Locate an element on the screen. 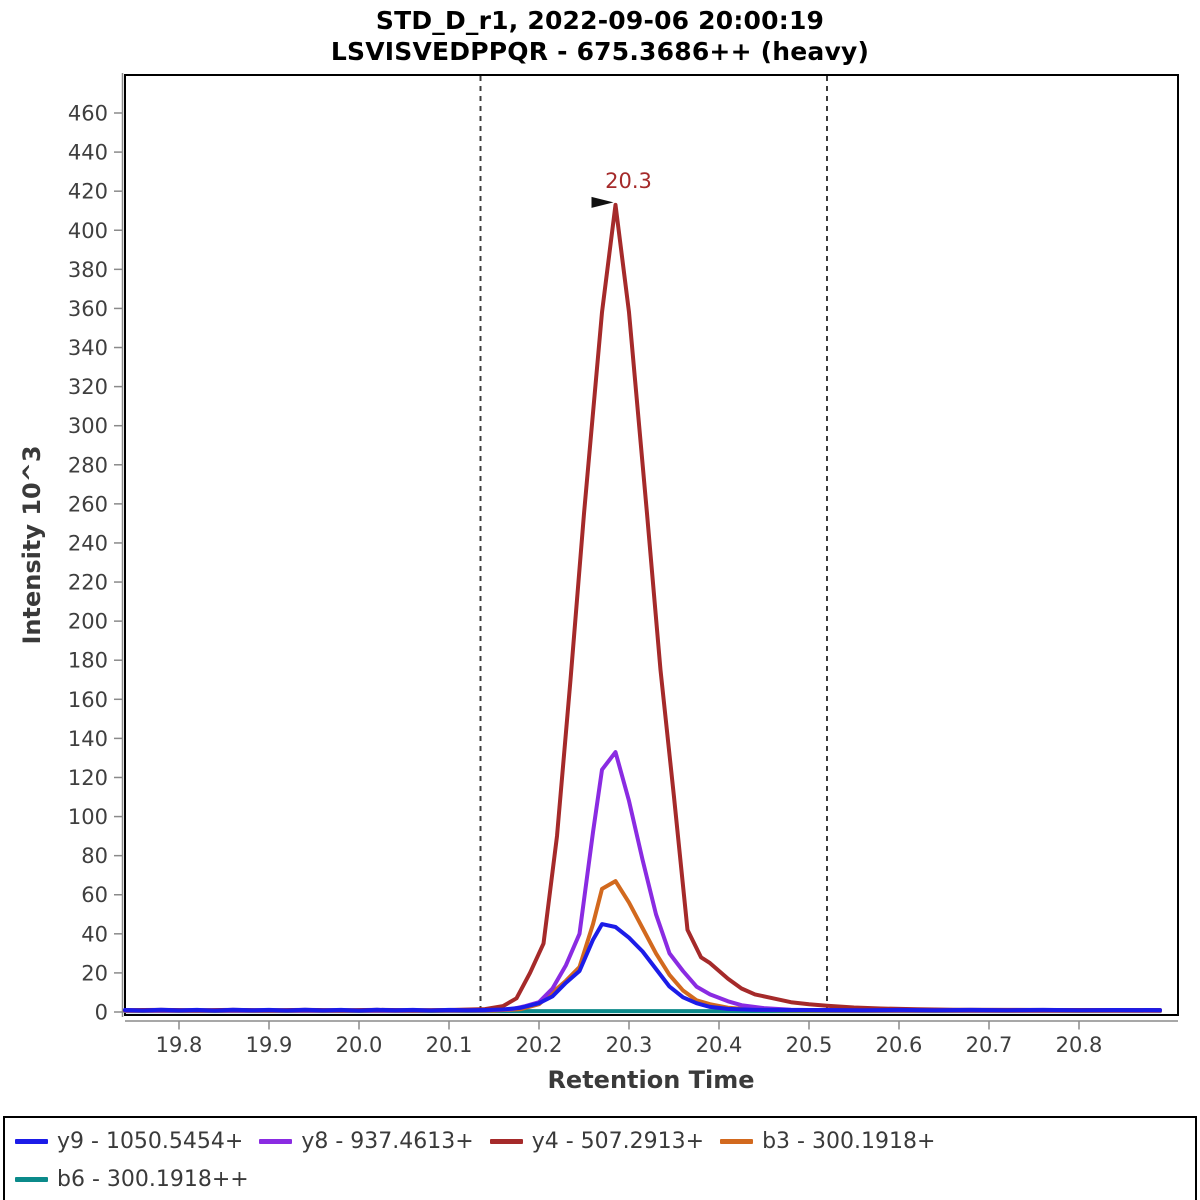 Image resolution: width=1200 pixels, height=1200 pixels. legend-item-y8: y8 - 937.4613+ is located at coordinates (366, 1141).